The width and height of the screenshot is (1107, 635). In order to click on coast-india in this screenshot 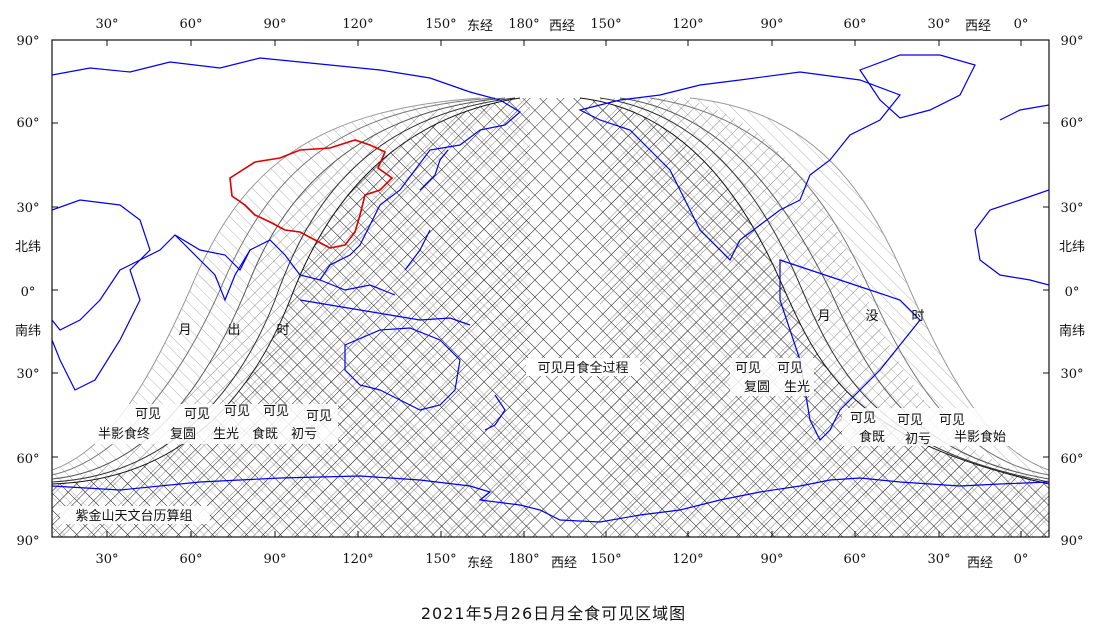, I will do `click(212, 268)`.